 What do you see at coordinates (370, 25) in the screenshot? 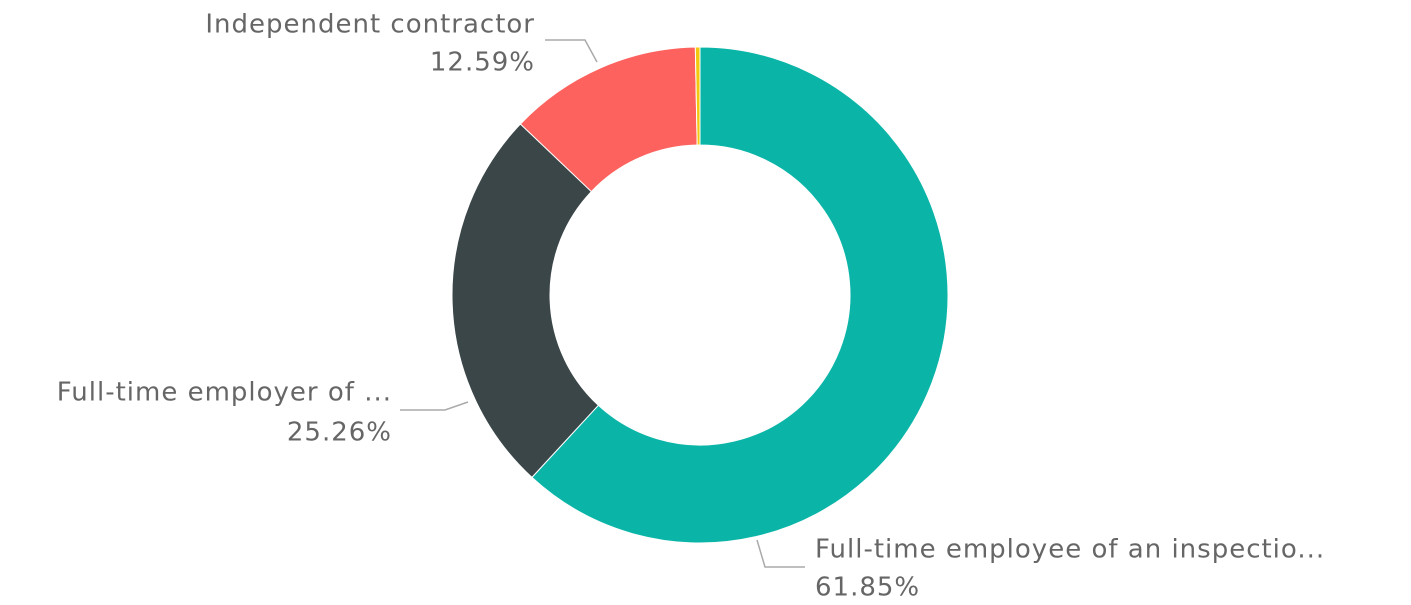
I see `slice-label: Independent contractor` at bounding box center [370, 25].